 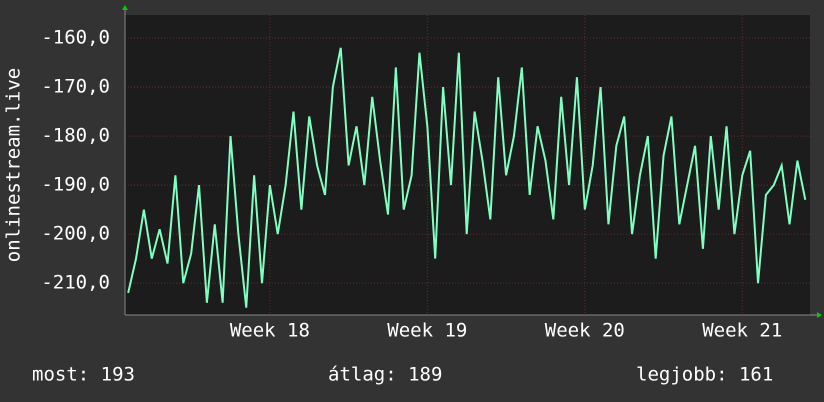 What do you see at coordinates (14, 165) in the screenshot?
I see `y-axis-label: onlinestream.live` at bounding box center [14, 165].